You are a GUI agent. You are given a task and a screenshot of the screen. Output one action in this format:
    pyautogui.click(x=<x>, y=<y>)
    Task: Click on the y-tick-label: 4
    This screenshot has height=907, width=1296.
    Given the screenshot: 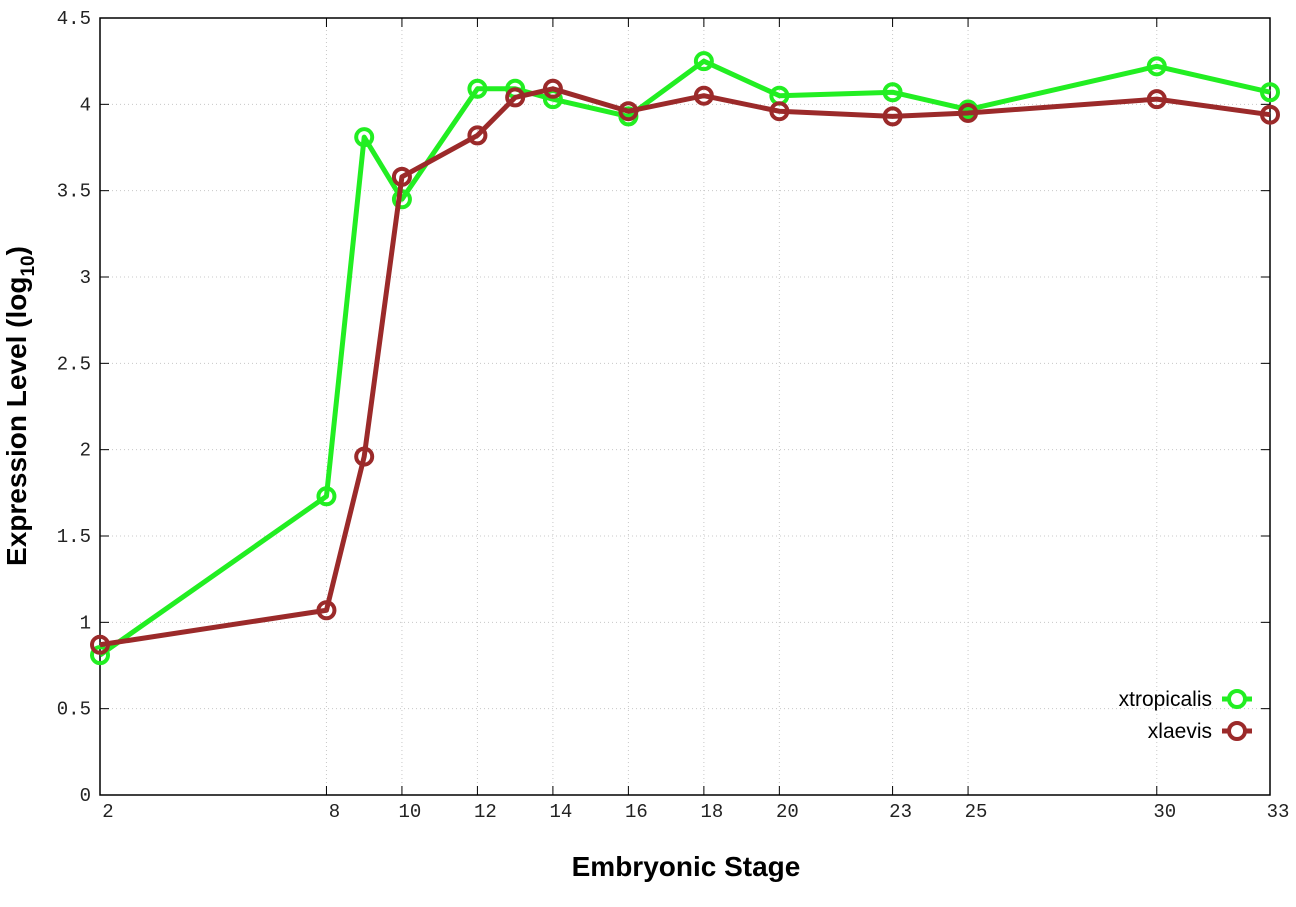 What is the action you would take?
    pyautogui.click(x=85, y=105)
    